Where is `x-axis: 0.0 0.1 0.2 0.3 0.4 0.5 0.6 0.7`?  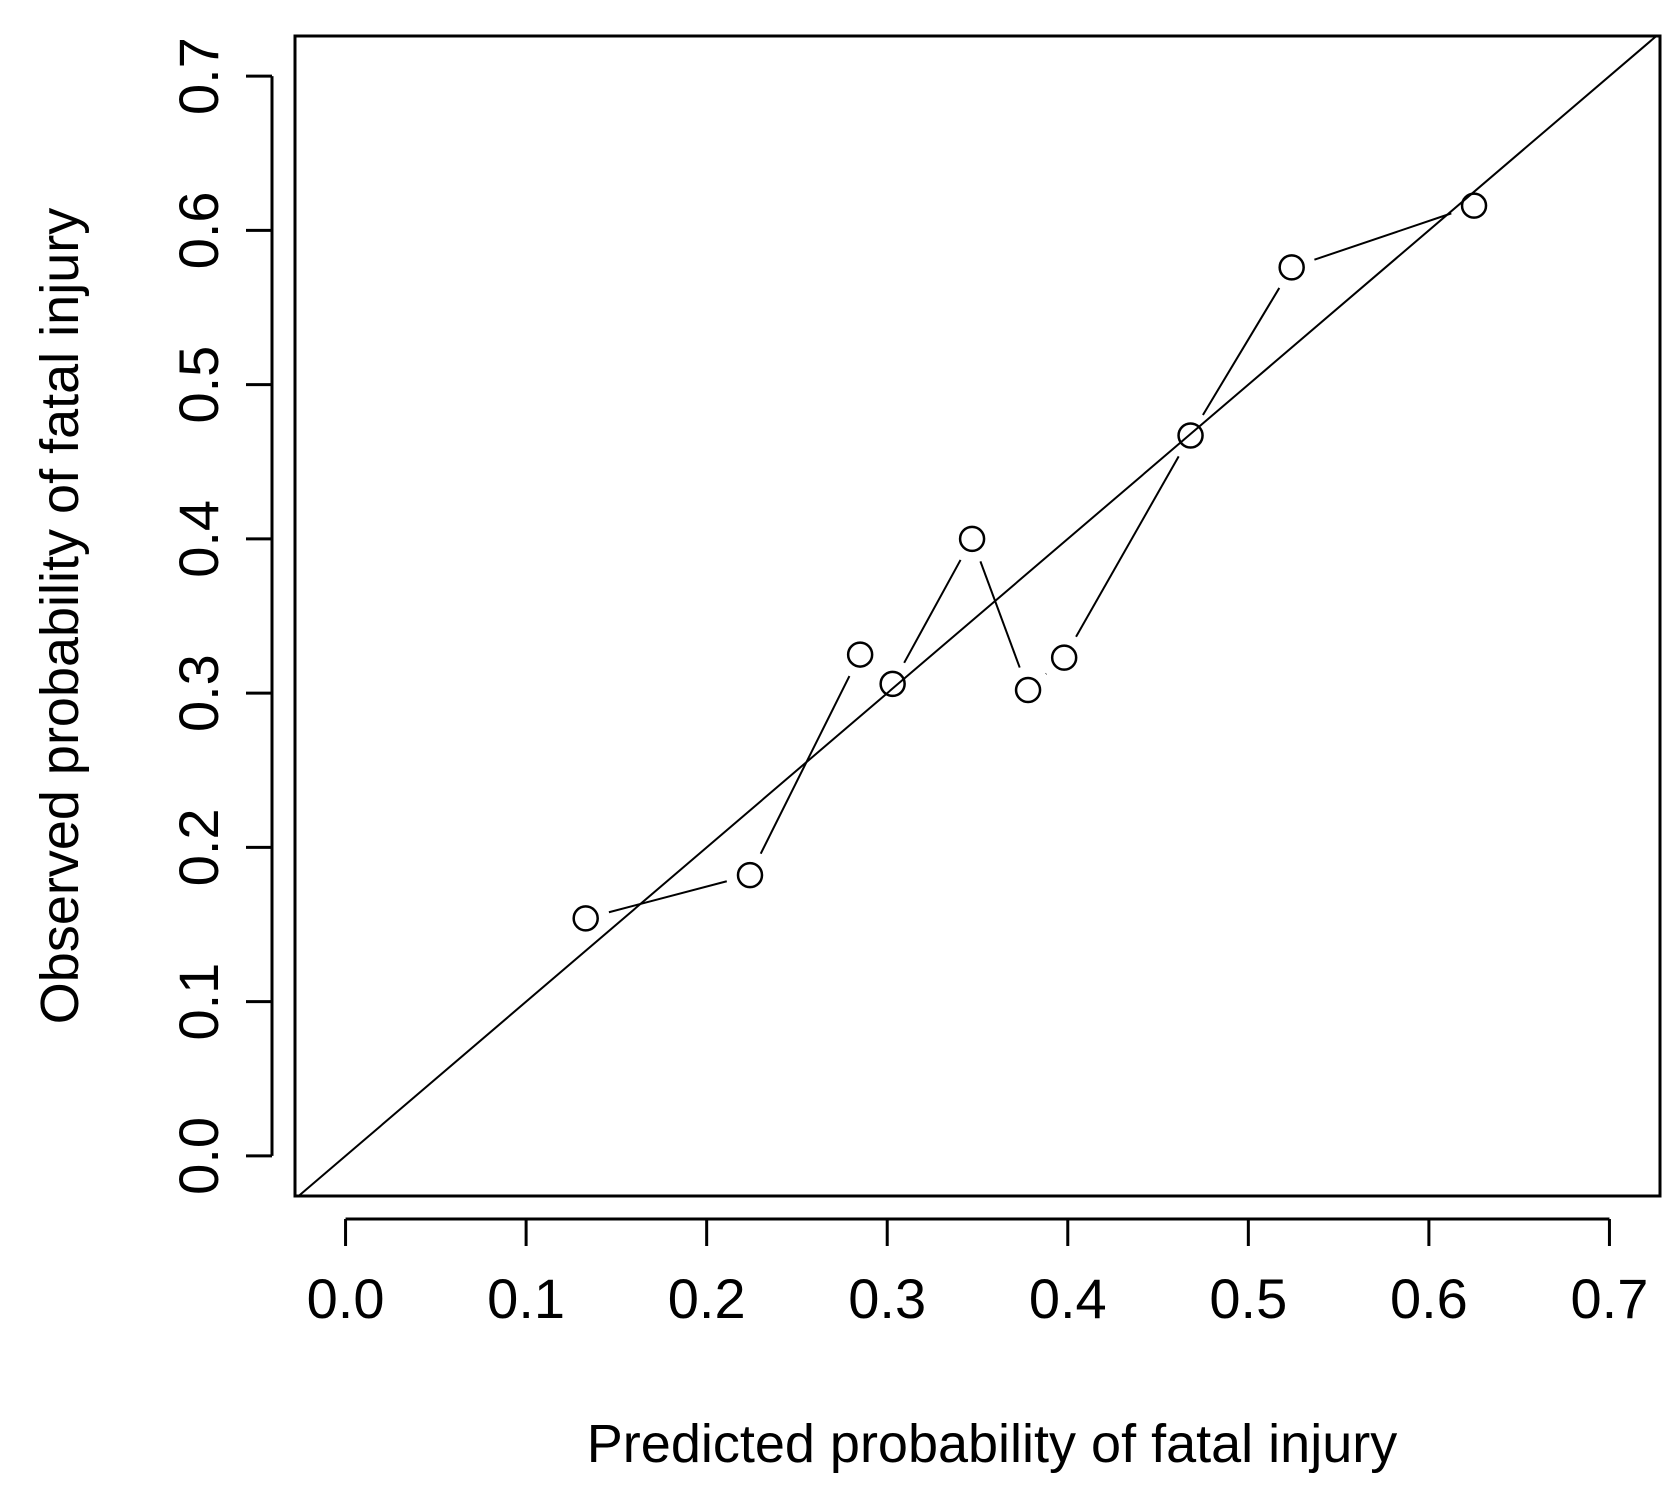
x-axis: 0.0 0.1 0.2 0.3 0.4 0.5 0.6 0.7 is located at coordinates (978, 1273).